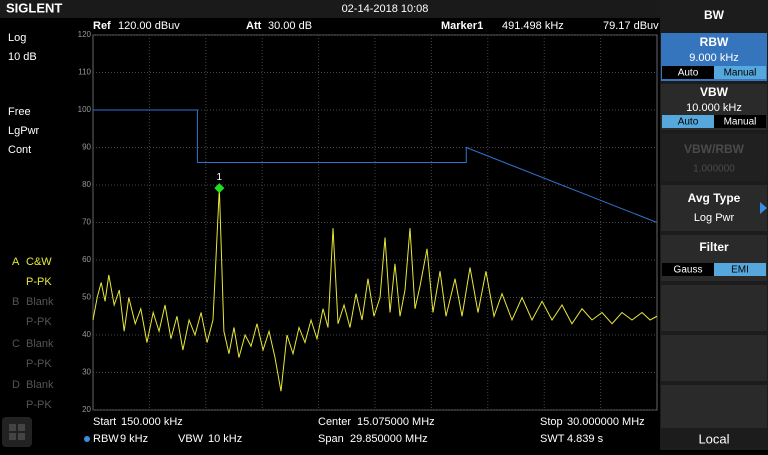 The width and height of the screenshot is (768, 455). Describe the element at coordinates (396, 422) in the screenshot. I see `center-value: 15.075000 MHz` at that location.